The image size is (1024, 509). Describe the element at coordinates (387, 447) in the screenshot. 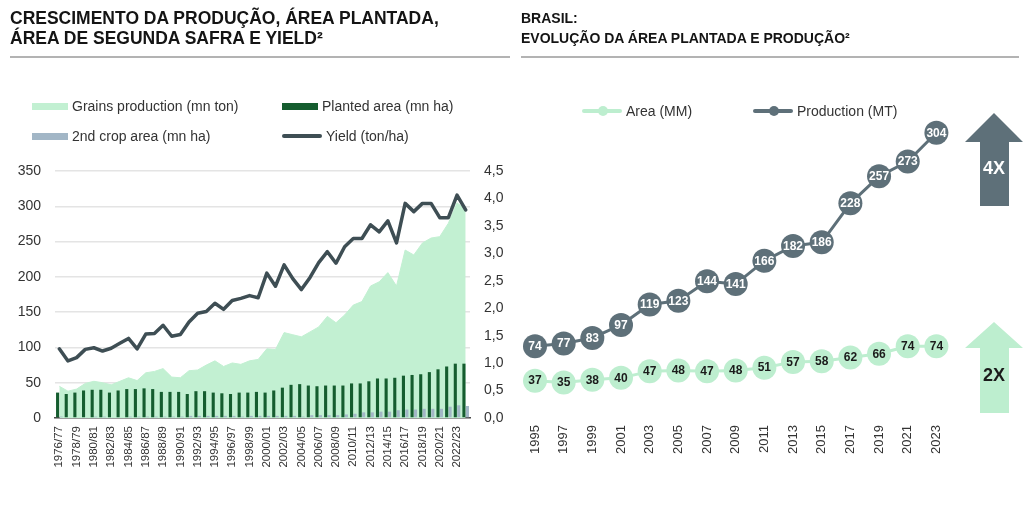

I see `x-tick-label: 2014/15` at that location.